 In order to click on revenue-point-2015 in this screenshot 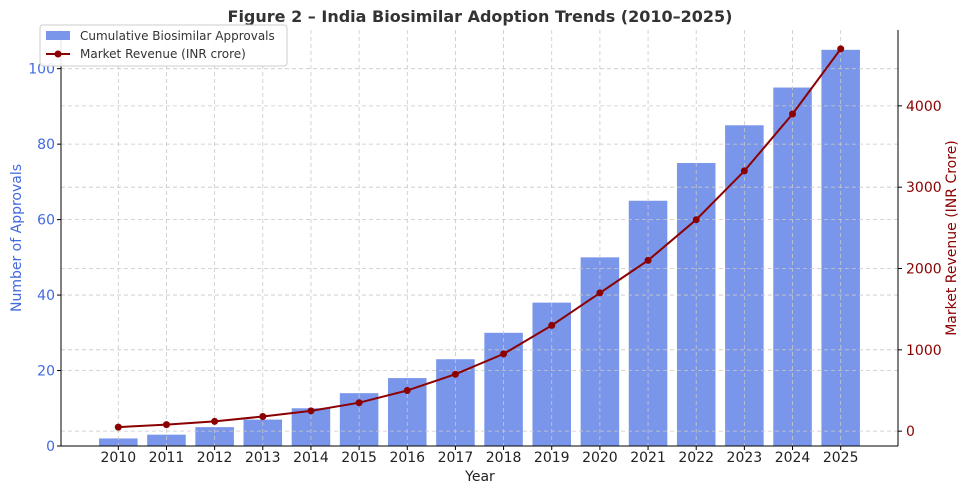, I will do `click(359, 403)`.